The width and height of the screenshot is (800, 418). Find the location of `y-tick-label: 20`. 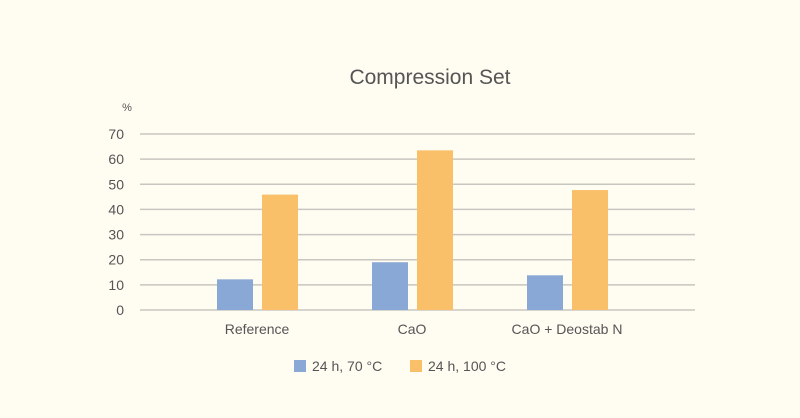

y-tick-label: 20 is located at coordinates (116, 260).